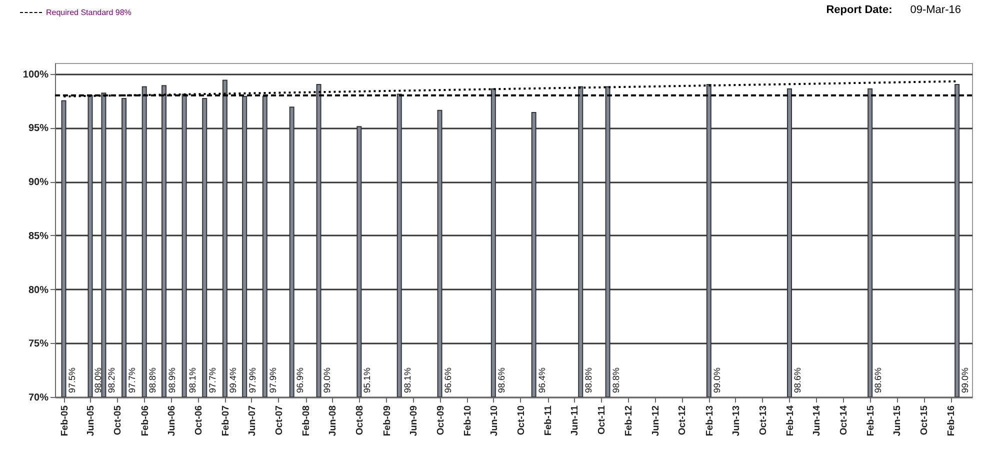  What do you see at coordinates (198, 421) in the screenshot?
I see `x-tick-label: Oct-06` at bounding box center [198, 421].